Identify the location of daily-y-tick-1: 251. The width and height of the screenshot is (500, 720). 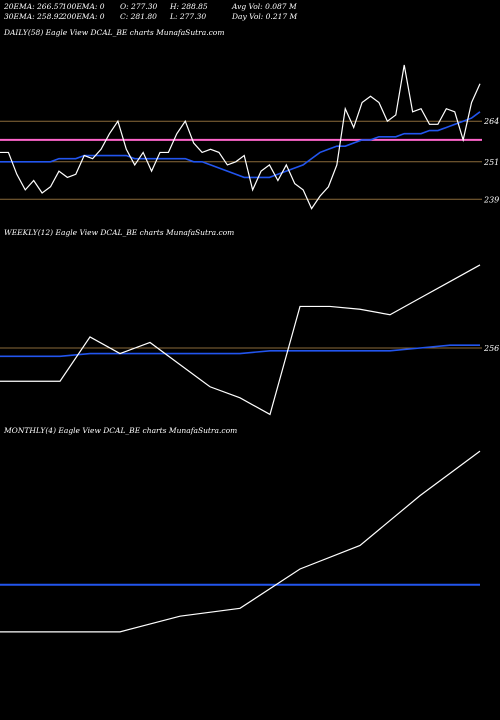
(491, 162).